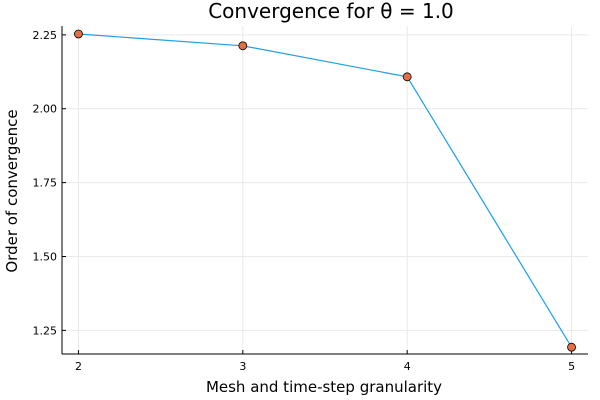  I want to click on y-axis-label: Order of convergence, so click(12, 190).